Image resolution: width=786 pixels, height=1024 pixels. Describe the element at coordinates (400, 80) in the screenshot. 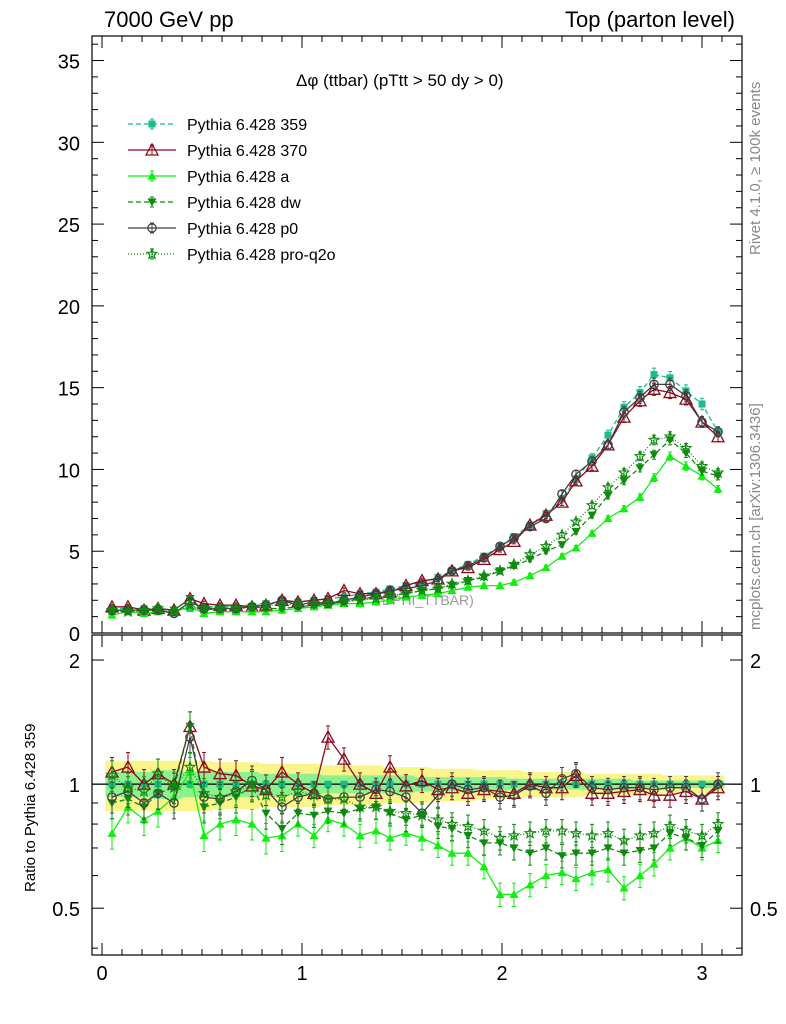

I see `chart-title: Δφ (ttbar) (pTtt > 50 dy > 0)` at that location.